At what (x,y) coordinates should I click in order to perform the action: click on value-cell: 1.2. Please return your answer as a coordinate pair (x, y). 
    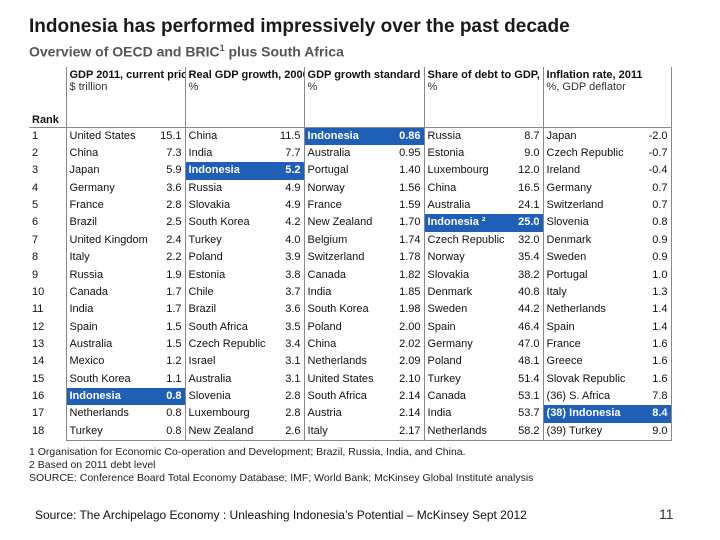
    Looking at the image, I should click on (174, 361).